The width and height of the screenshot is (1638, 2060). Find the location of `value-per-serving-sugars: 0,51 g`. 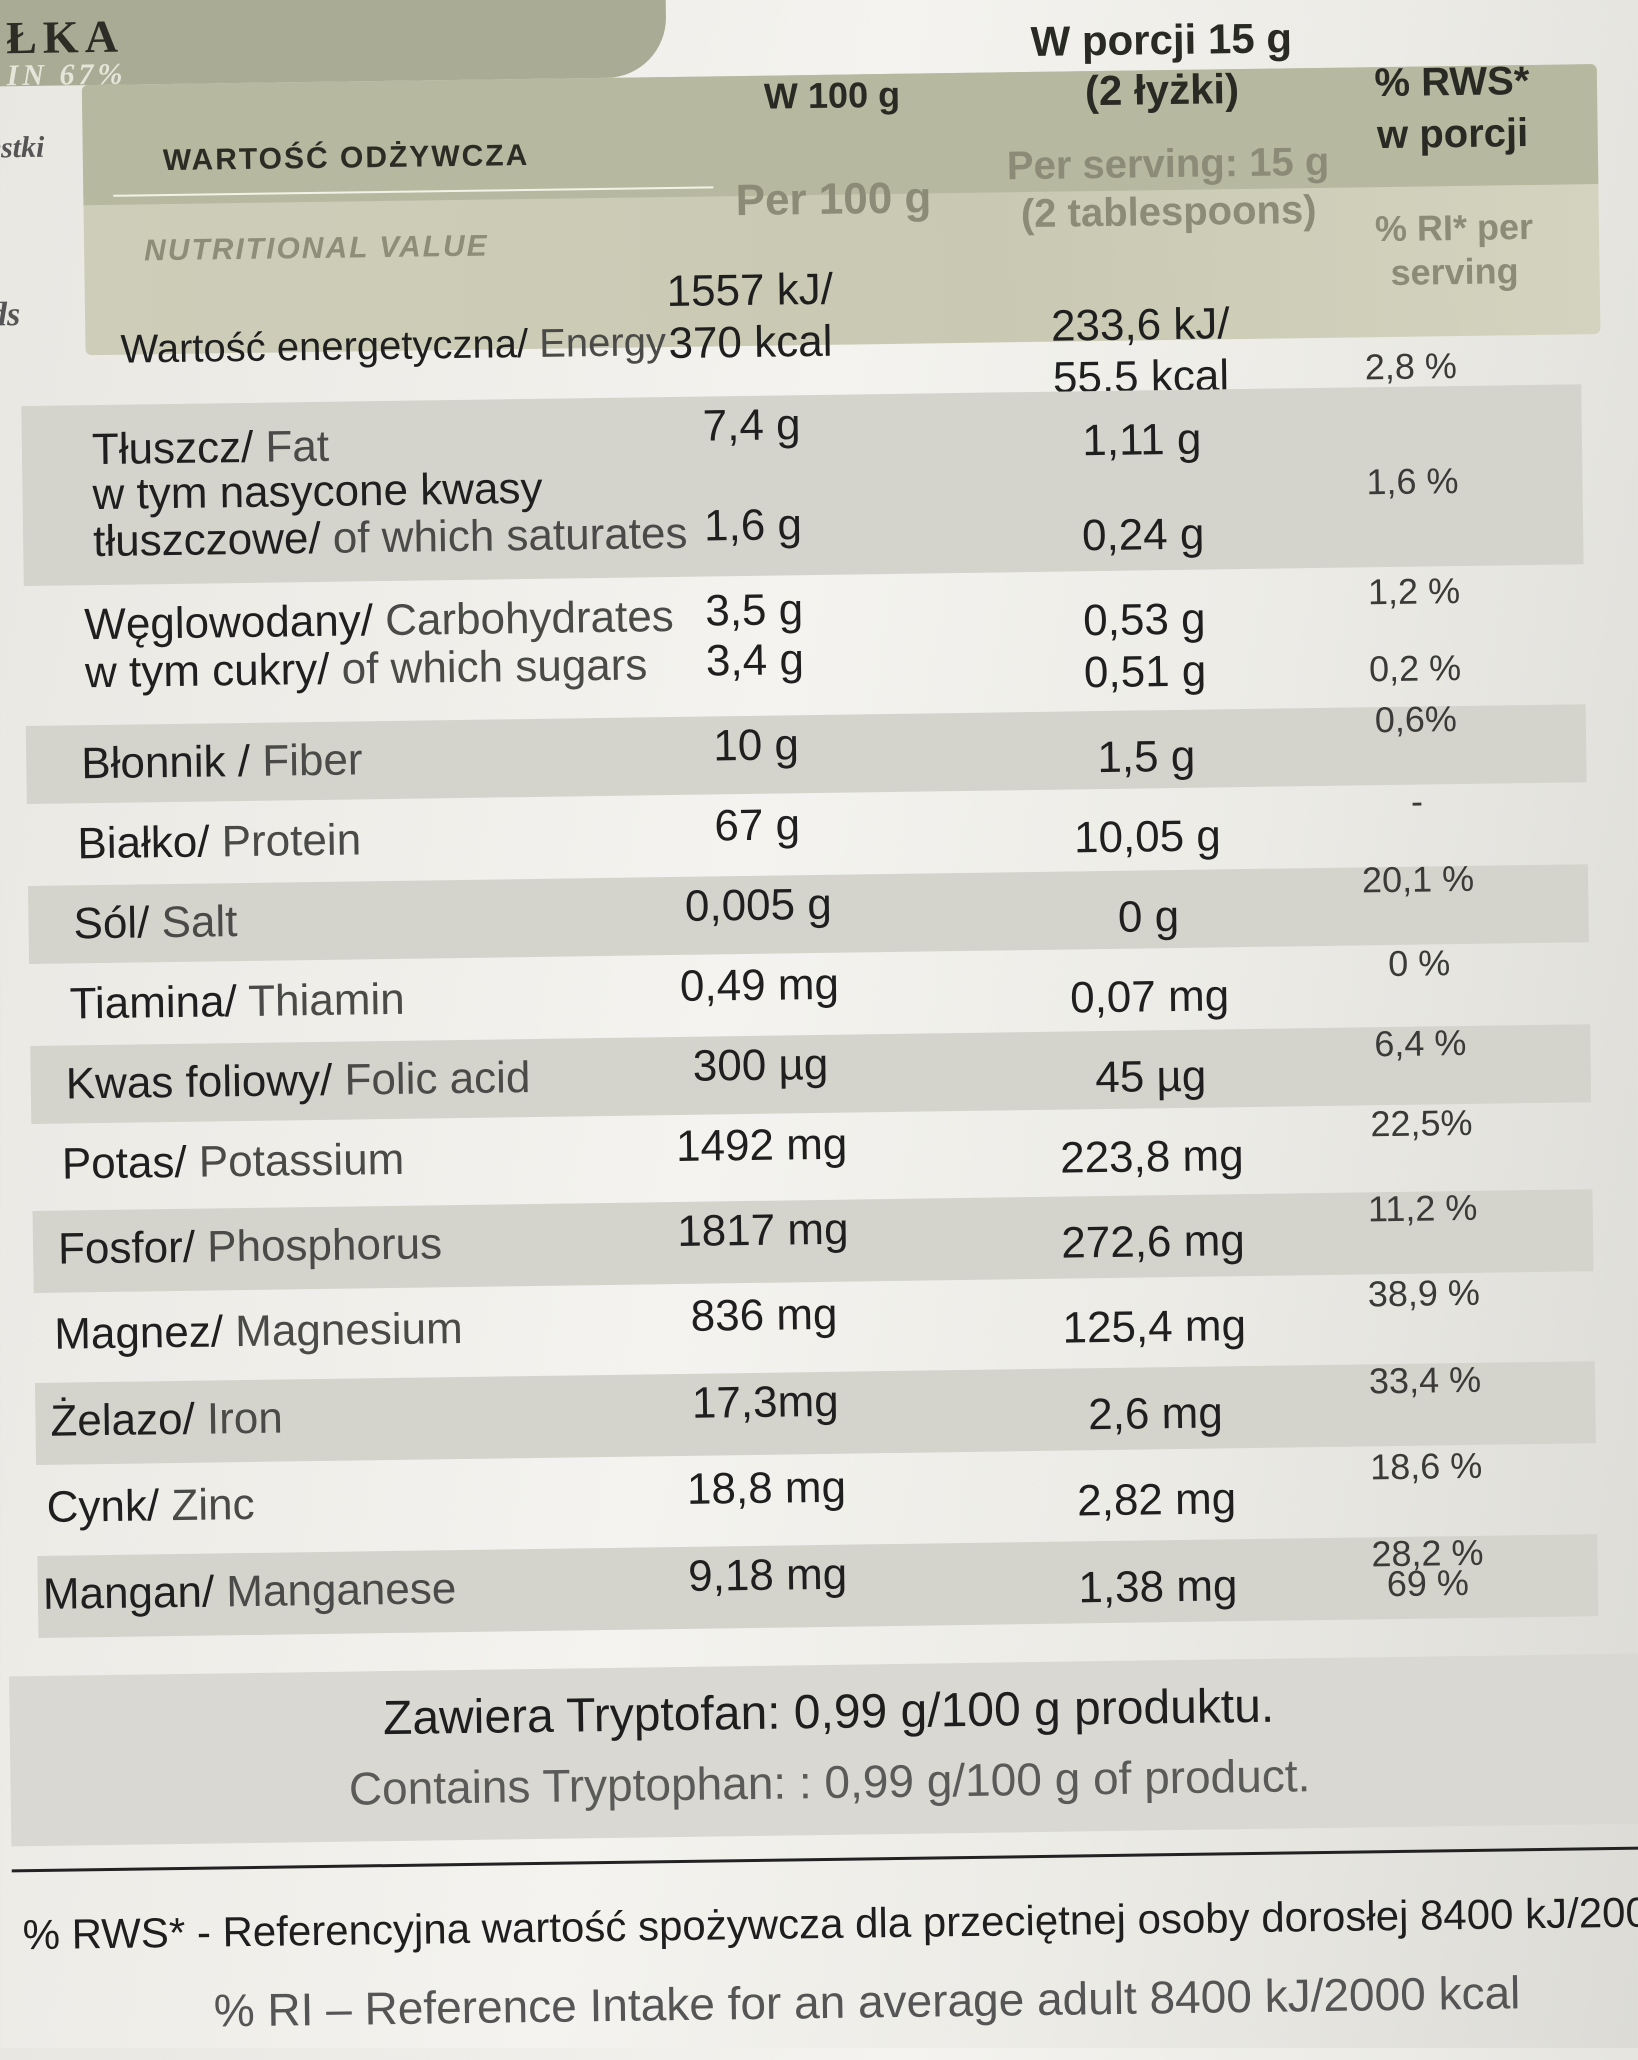

value-per-serving-sugars: 0,51 g is located at coordinates (1145, 672).